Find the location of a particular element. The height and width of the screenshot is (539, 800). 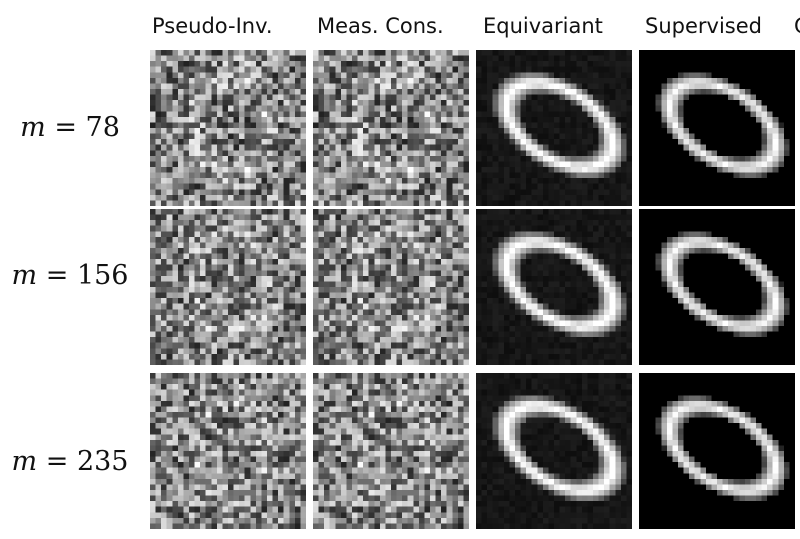

row-label-m235: m = 235 is located at coordinates (70, 461).